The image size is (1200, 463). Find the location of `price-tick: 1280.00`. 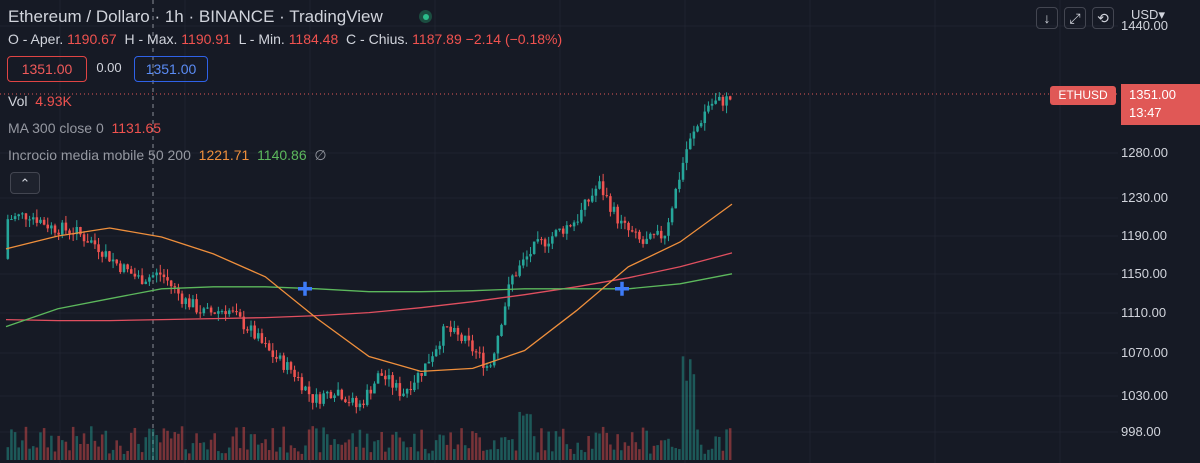

price-tick: 1280.00 is located at coordinates (1144, 152).